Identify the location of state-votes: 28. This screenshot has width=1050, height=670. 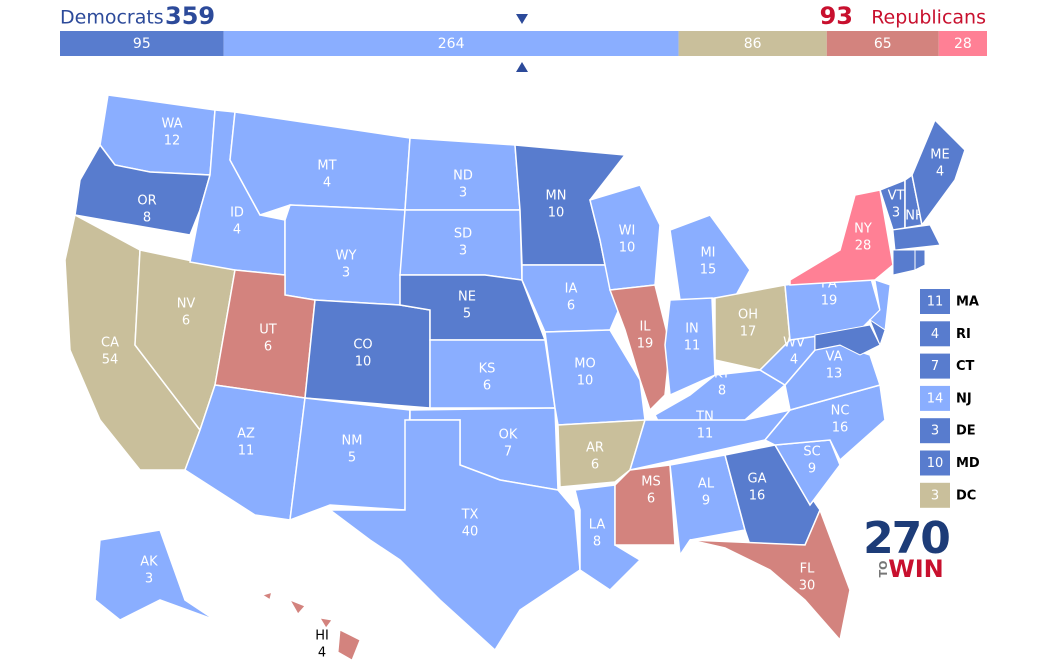
(863, 246).